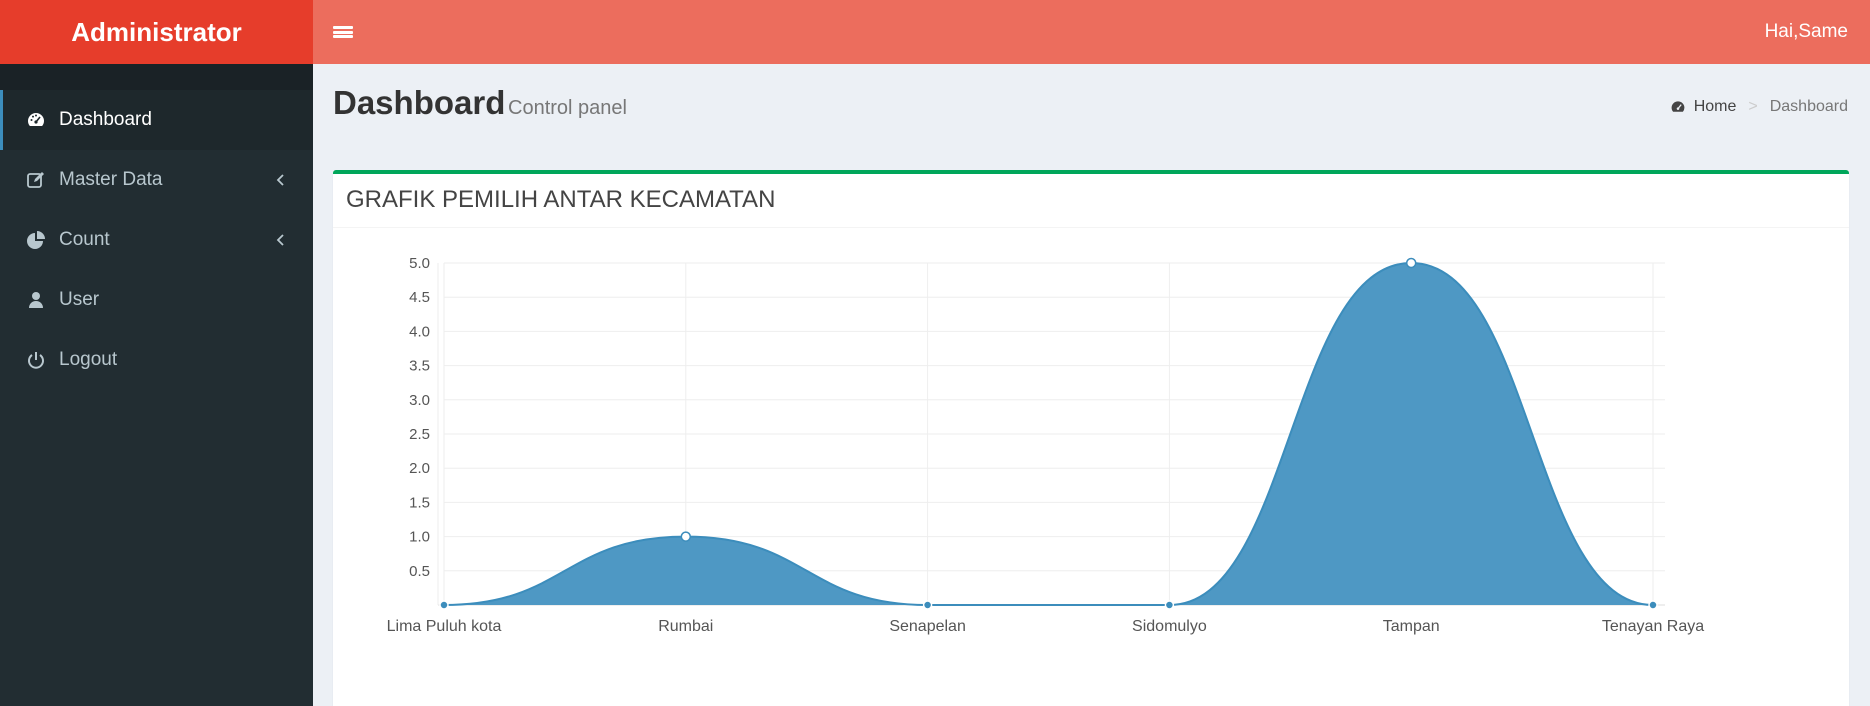  I want to click on y-tick-label: 4.0, so click(419, 331).